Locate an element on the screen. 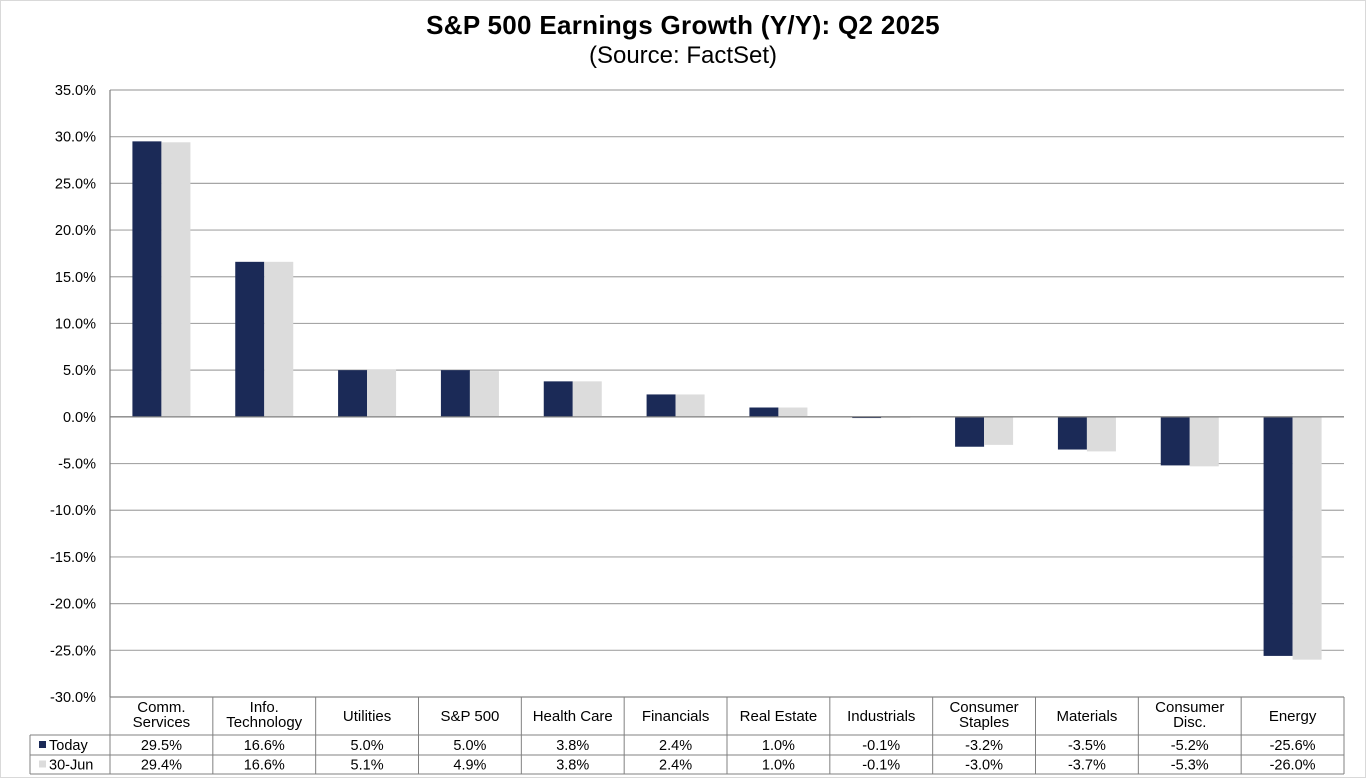  y-tick-label: 0.0% is located at coordinates (79, 418).